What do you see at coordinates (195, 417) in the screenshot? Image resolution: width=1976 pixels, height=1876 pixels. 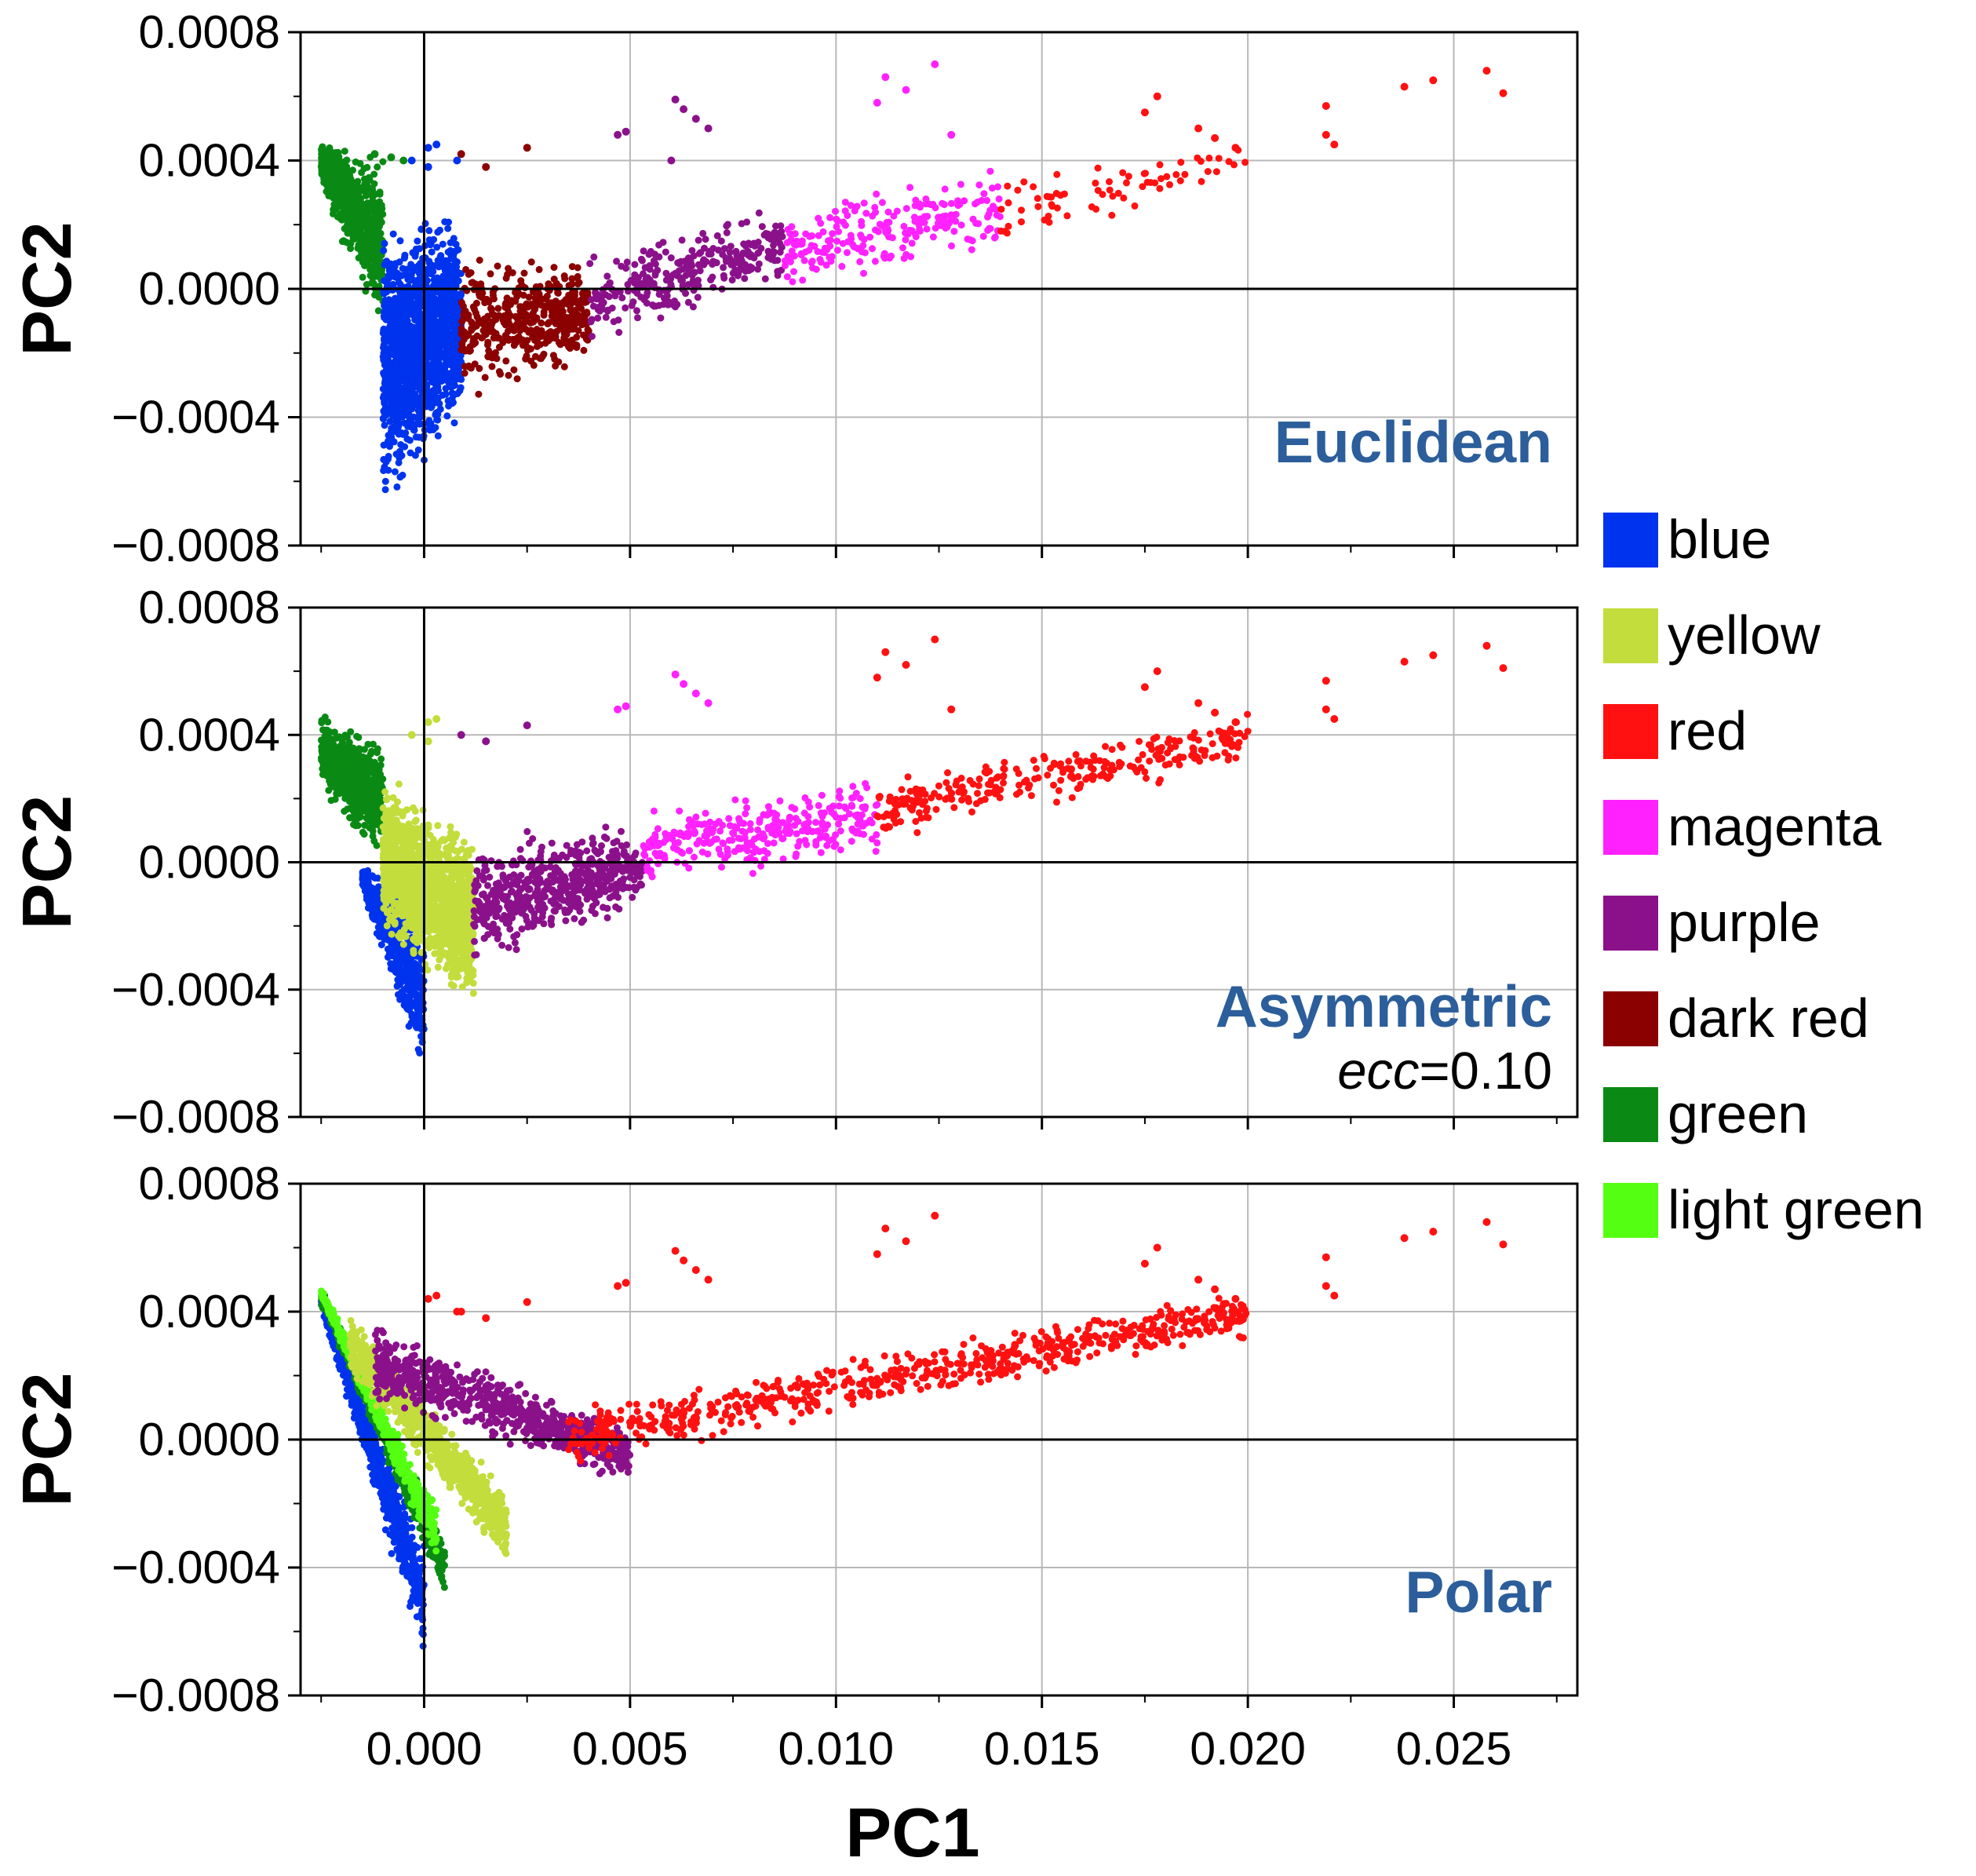 I see `y-tick-label: −0.0004` at bounding box center [195, 417].